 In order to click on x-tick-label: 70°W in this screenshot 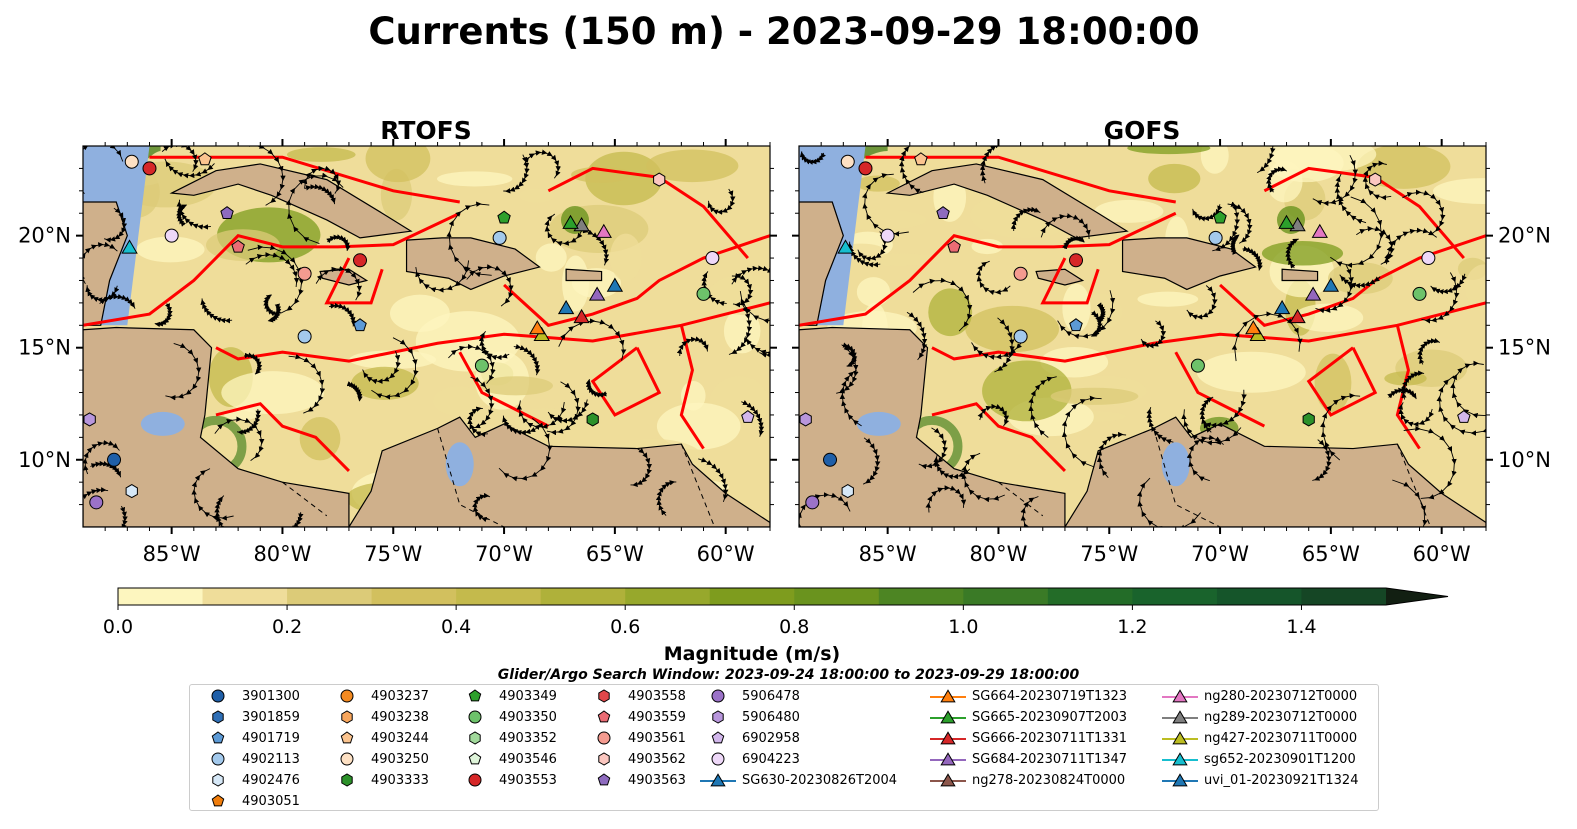, I will do `click(504, 554)`.